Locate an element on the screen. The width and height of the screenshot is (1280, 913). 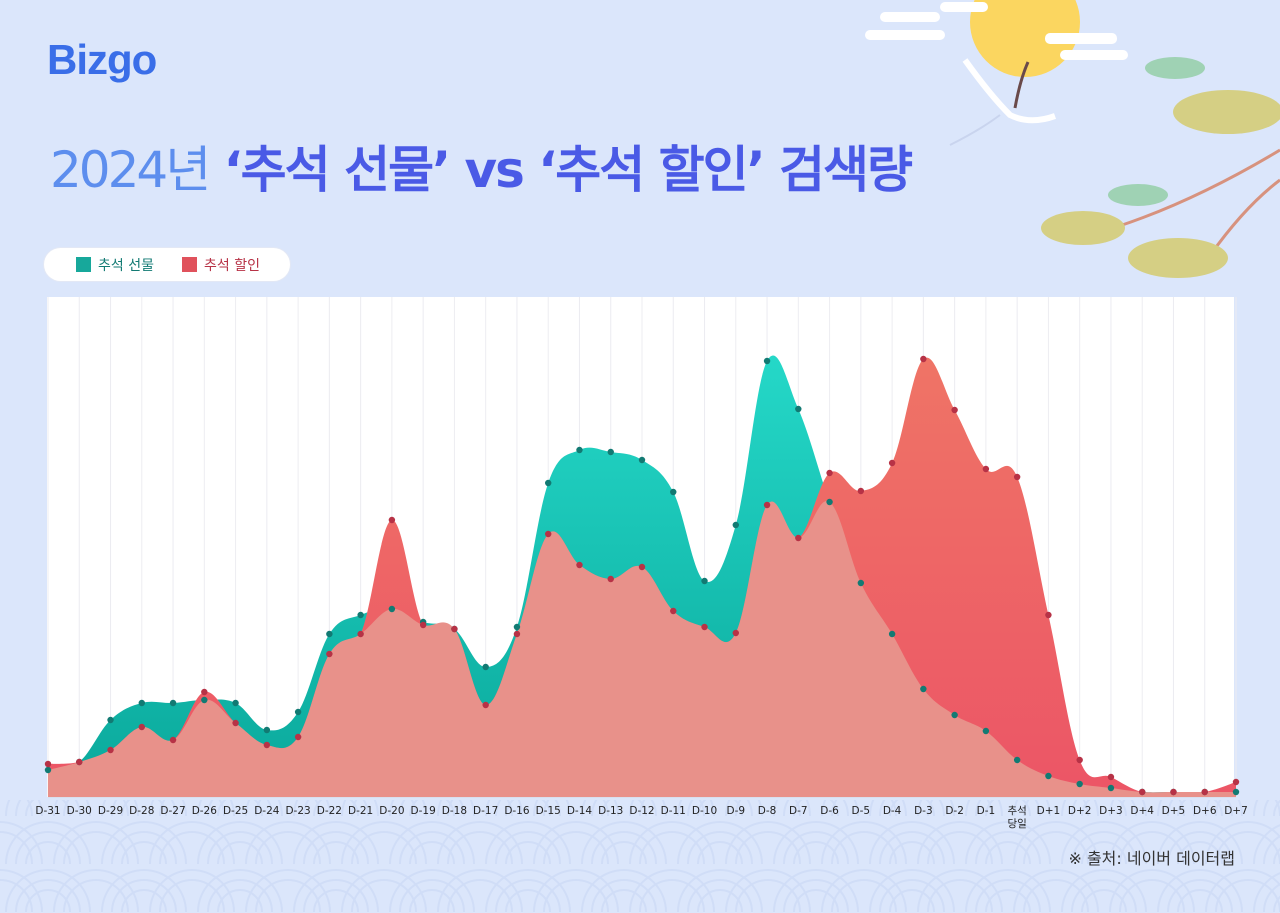
x-tick-label: D-18 is located at coordinates (454, 811).